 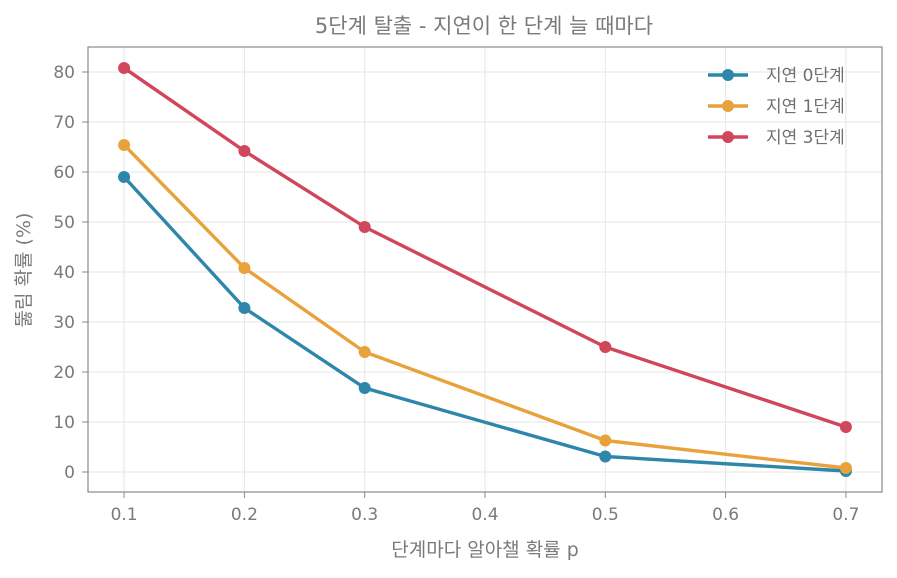 I want to click on y-tick-label: 30, so click(x=64, y=323).